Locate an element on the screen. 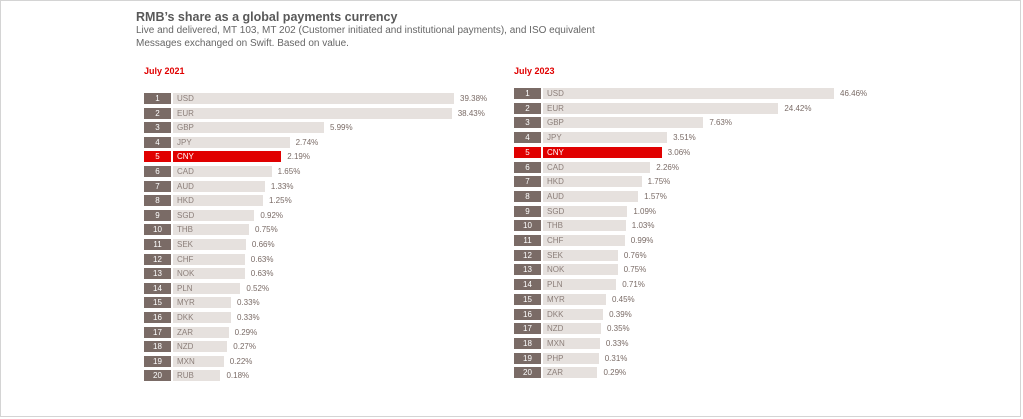  category-label: NZD is located at coordinates (555, 329).